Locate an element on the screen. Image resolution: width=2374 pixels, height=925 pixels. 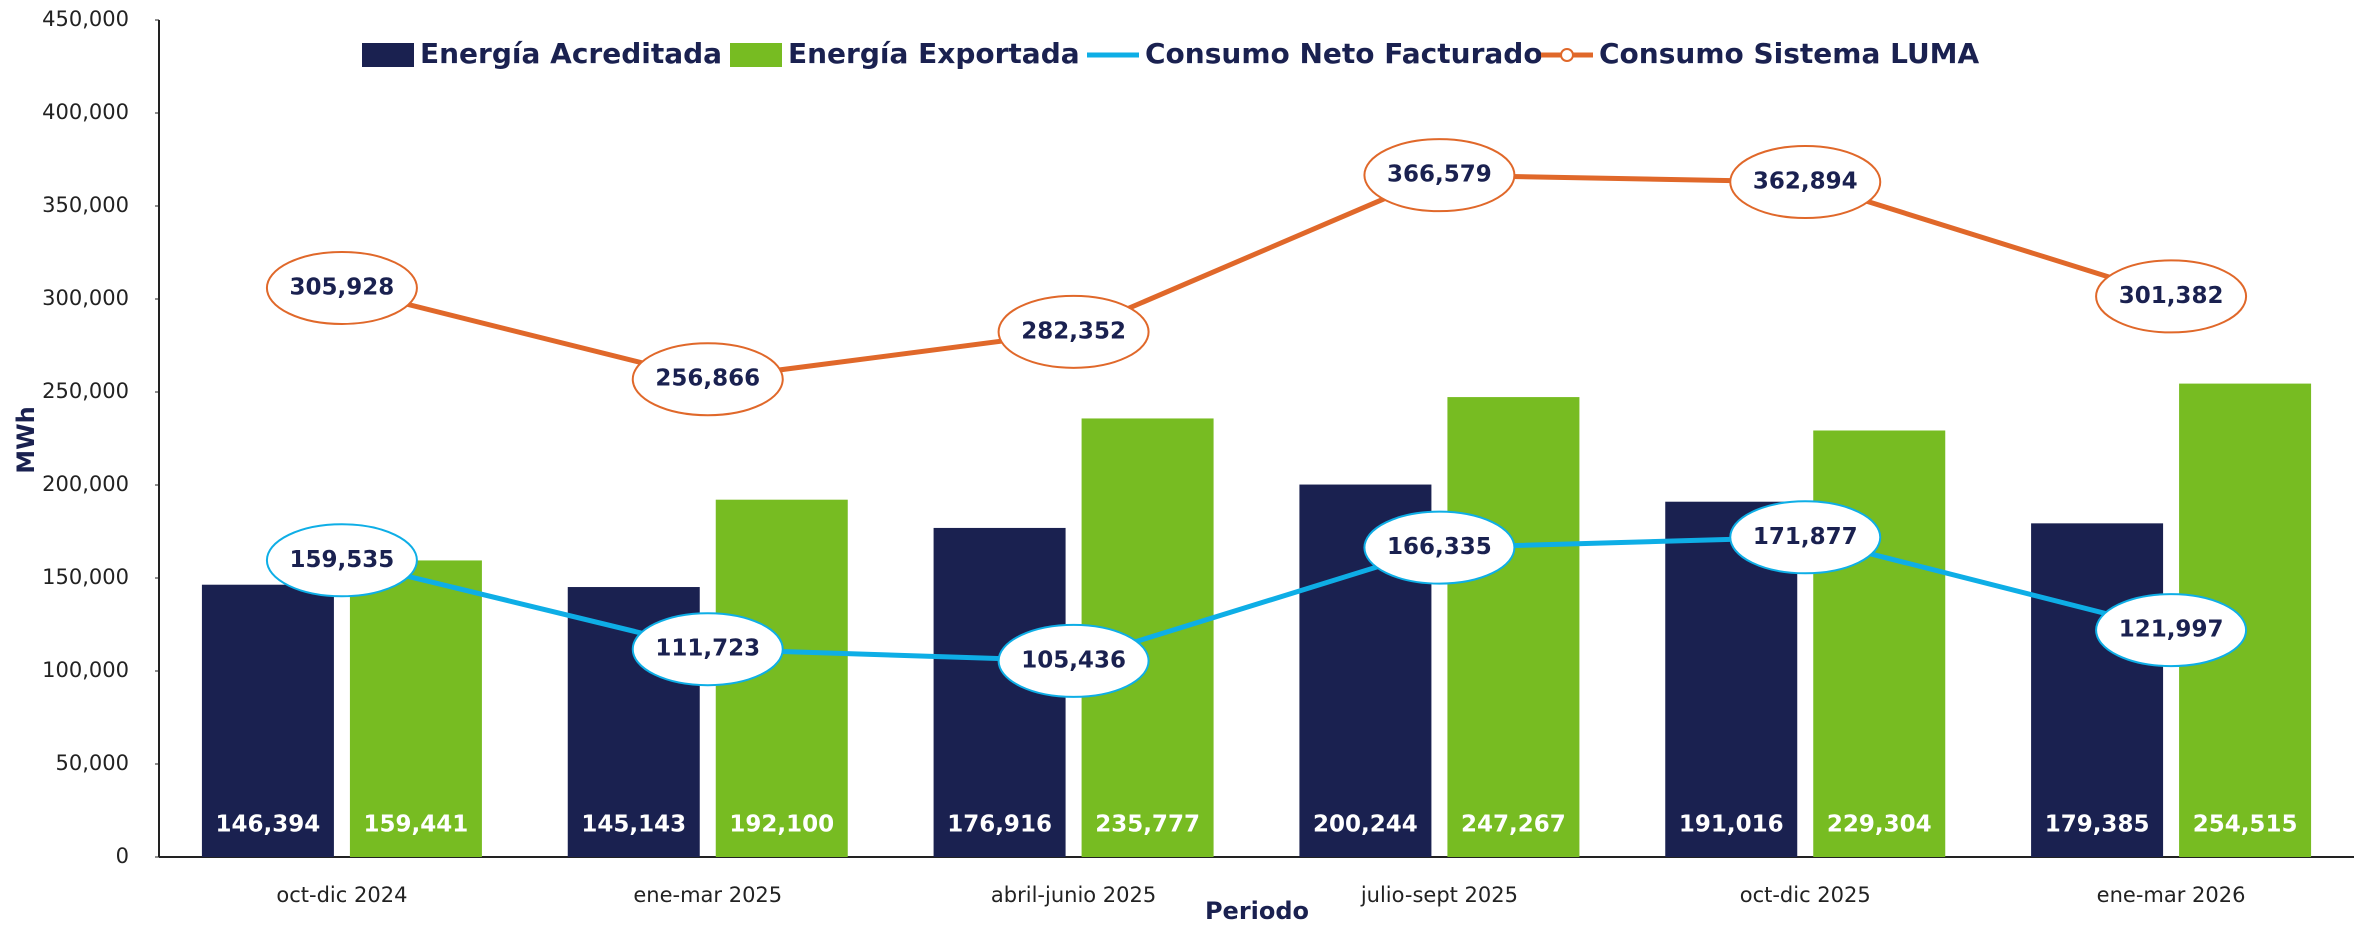
legend-marker is located at coordinates (1567, 55).